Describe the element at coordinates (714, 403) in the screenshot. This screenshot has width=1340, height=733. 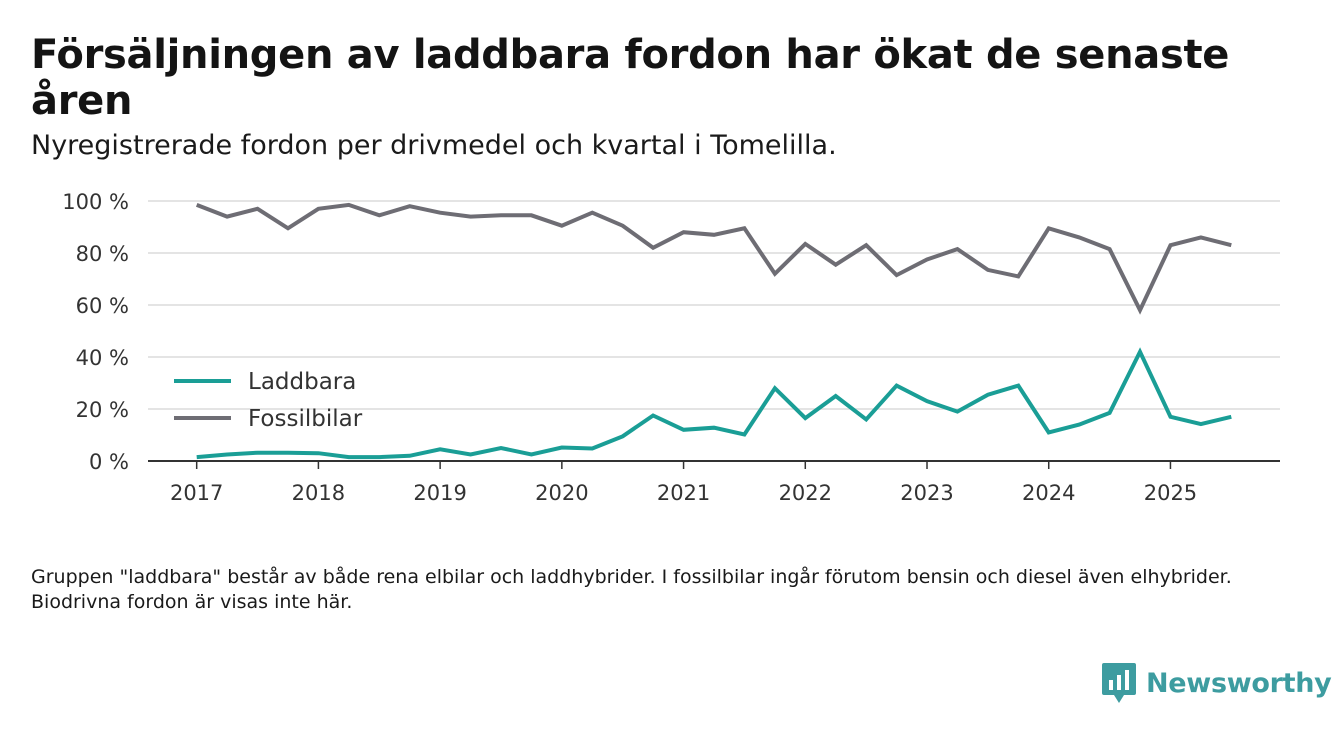
I see `series-line-laddbara` at that location.